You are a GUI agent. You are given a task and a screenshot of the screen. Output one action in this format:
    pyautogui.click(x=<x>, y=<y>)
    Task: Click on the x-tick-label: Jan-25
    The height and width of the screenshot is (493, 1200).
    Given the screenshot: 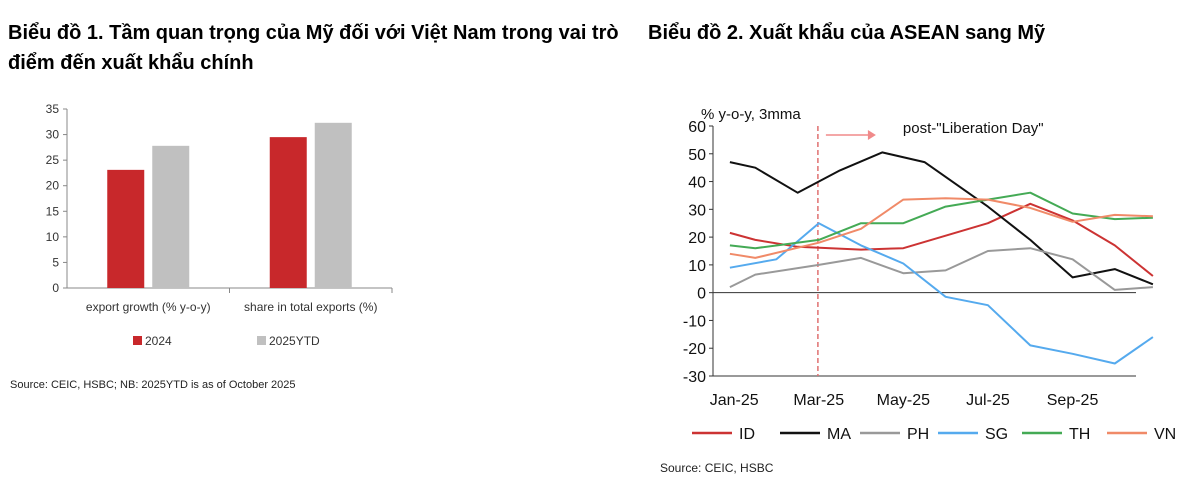 What is the action you would take?
    pyautogui.click(x=734, y=400)
    